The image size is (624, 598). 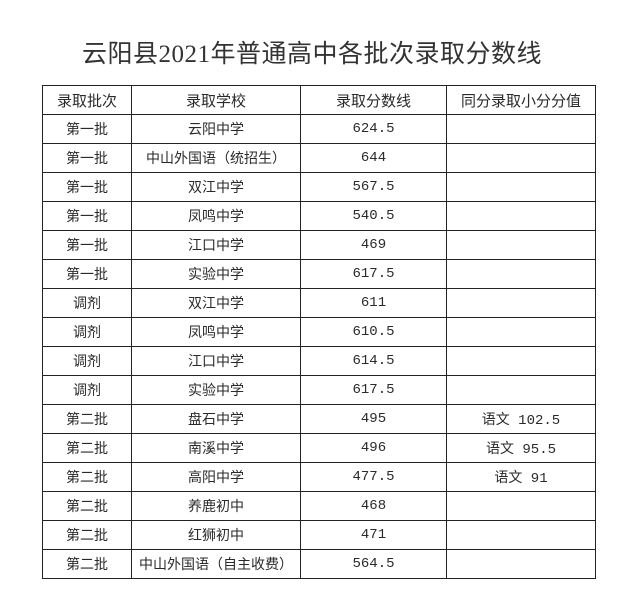 I want to click on header-school: 录取学校, so click(x=216, y=100).